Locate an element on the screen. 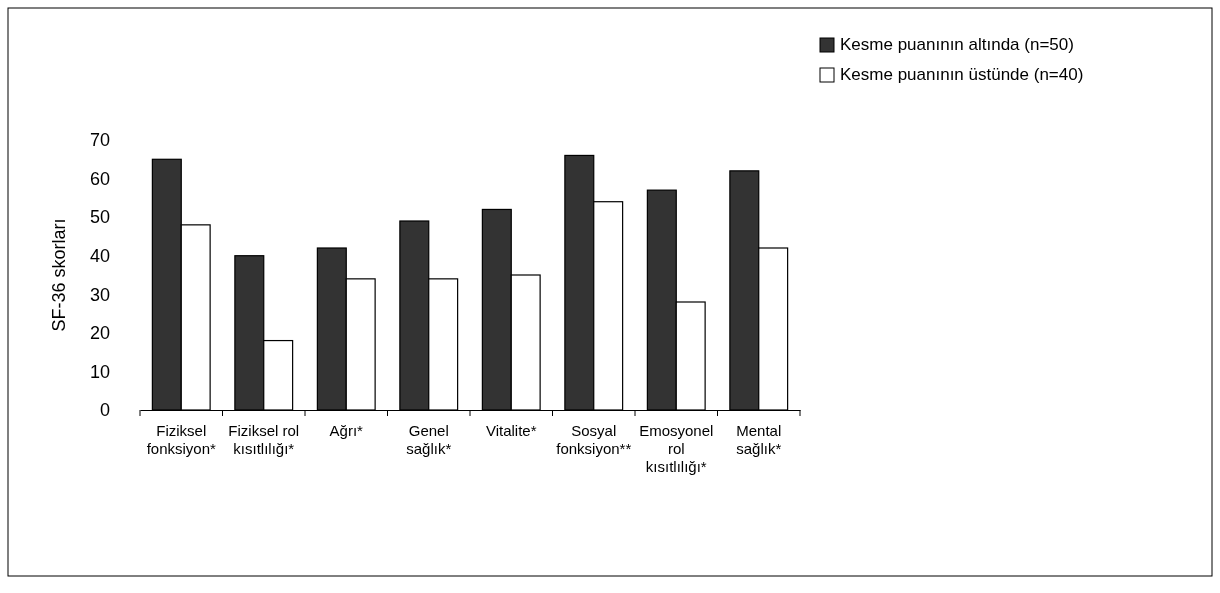 The width and height of the screenshot is (1220, 593). y-tick-label: 20 is located at coordinates (99, 333).